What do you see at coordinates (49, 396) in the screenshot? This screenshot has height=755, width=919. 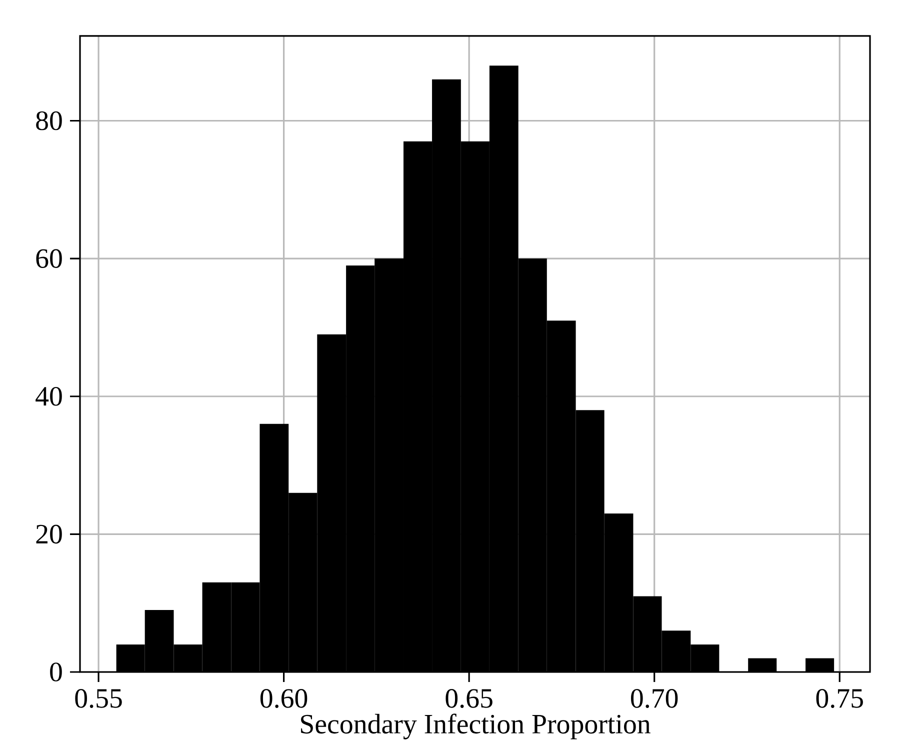 I see `y-tick-label: 40` at bounding box center [49, 396].